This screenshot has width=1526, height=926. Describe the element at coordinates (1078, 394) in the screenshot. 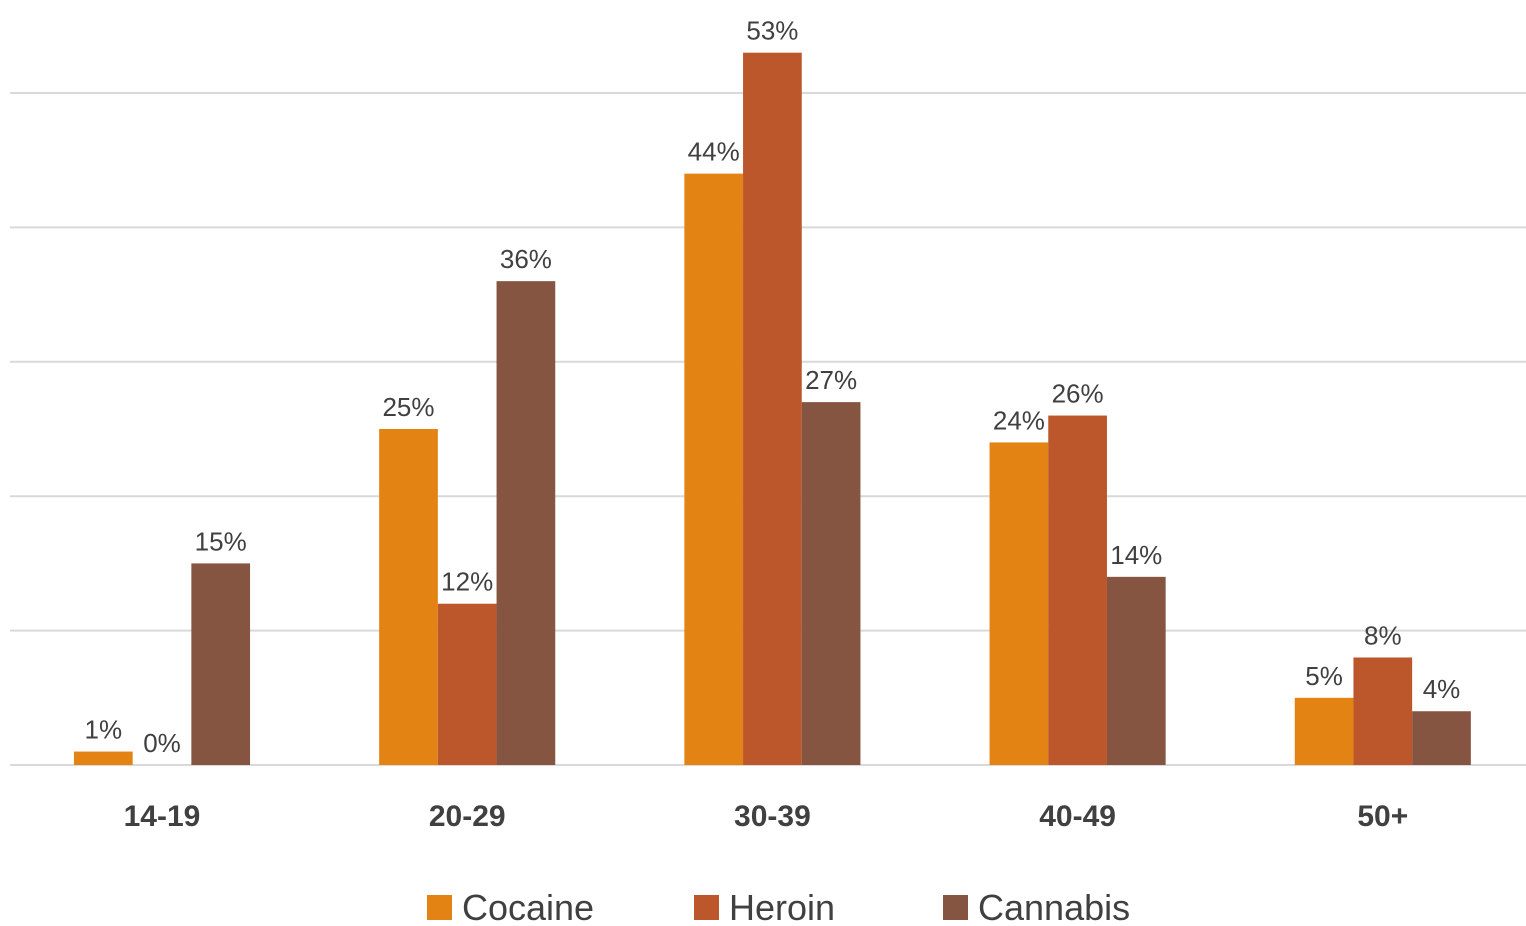

I see `data-label-heroin-40-49: 26%` at that location.